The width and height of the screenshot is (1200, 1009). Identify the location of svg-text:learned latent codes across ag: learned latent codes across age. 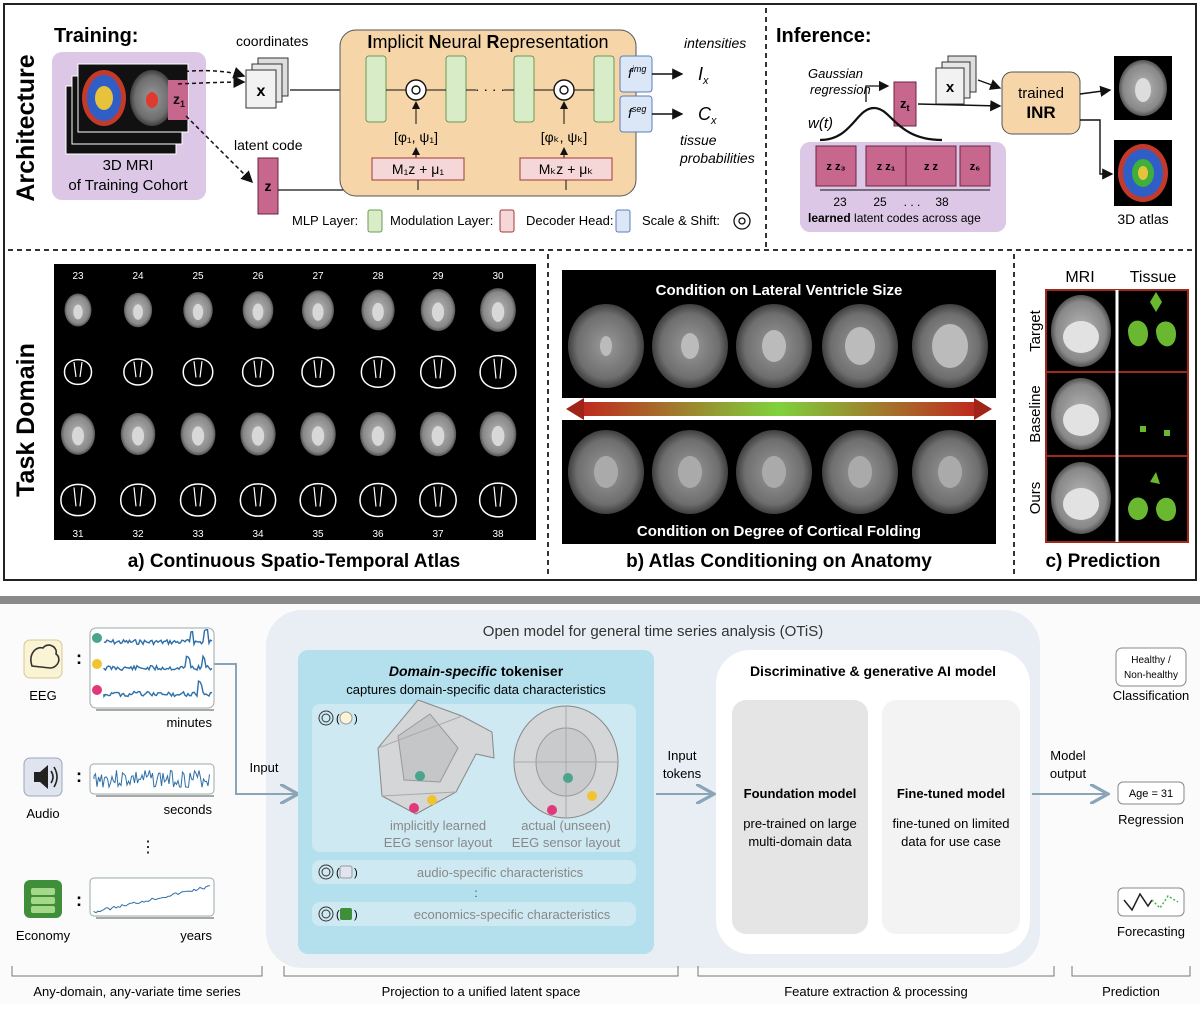
(894, 218).